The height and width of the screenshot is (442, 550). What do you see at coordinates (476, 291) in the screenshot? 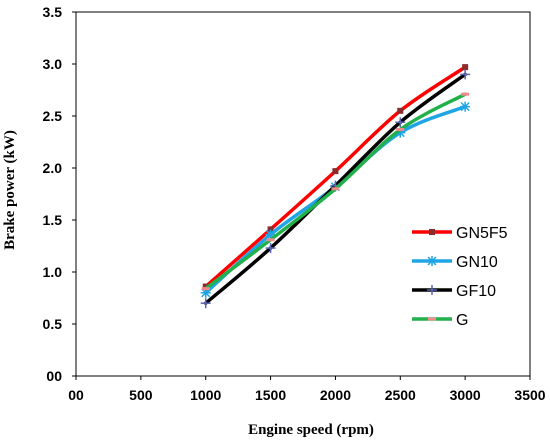
I see `legend-label: GF10` at bounding box center [476, 291].